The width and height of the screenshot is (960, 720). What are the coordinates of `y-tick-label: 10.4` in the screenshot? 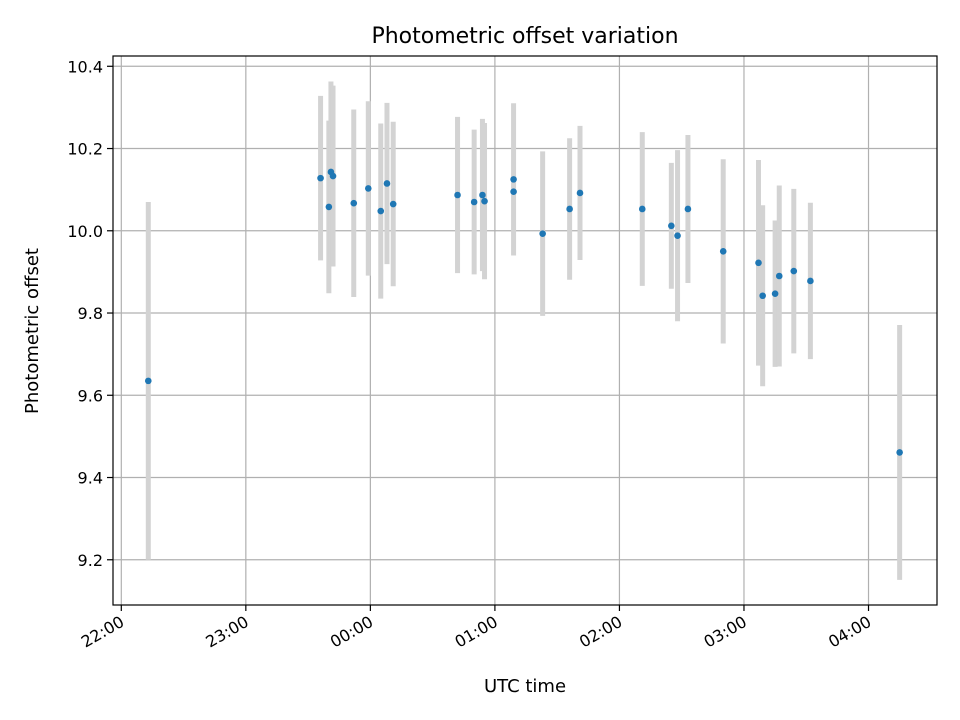 It's located at (85, 66).